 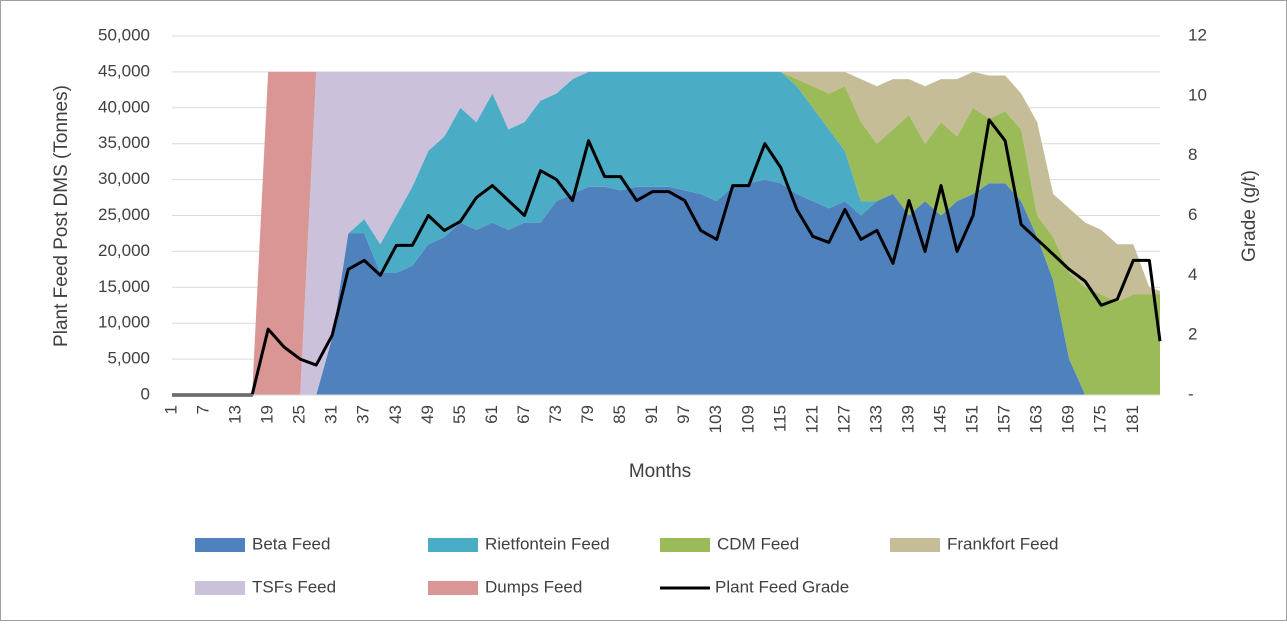 What do you see at coordinates (1192, 334) in the screenshot?
I see `y2-tick-label: 2` at bounding box center [1192, 334].